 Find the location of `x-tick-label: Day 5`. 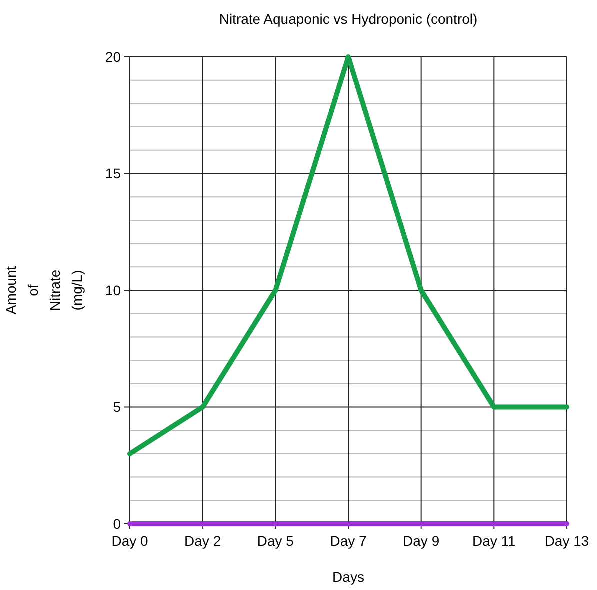

x-tick-label: Day 5 is located at coordinates (275, 541).